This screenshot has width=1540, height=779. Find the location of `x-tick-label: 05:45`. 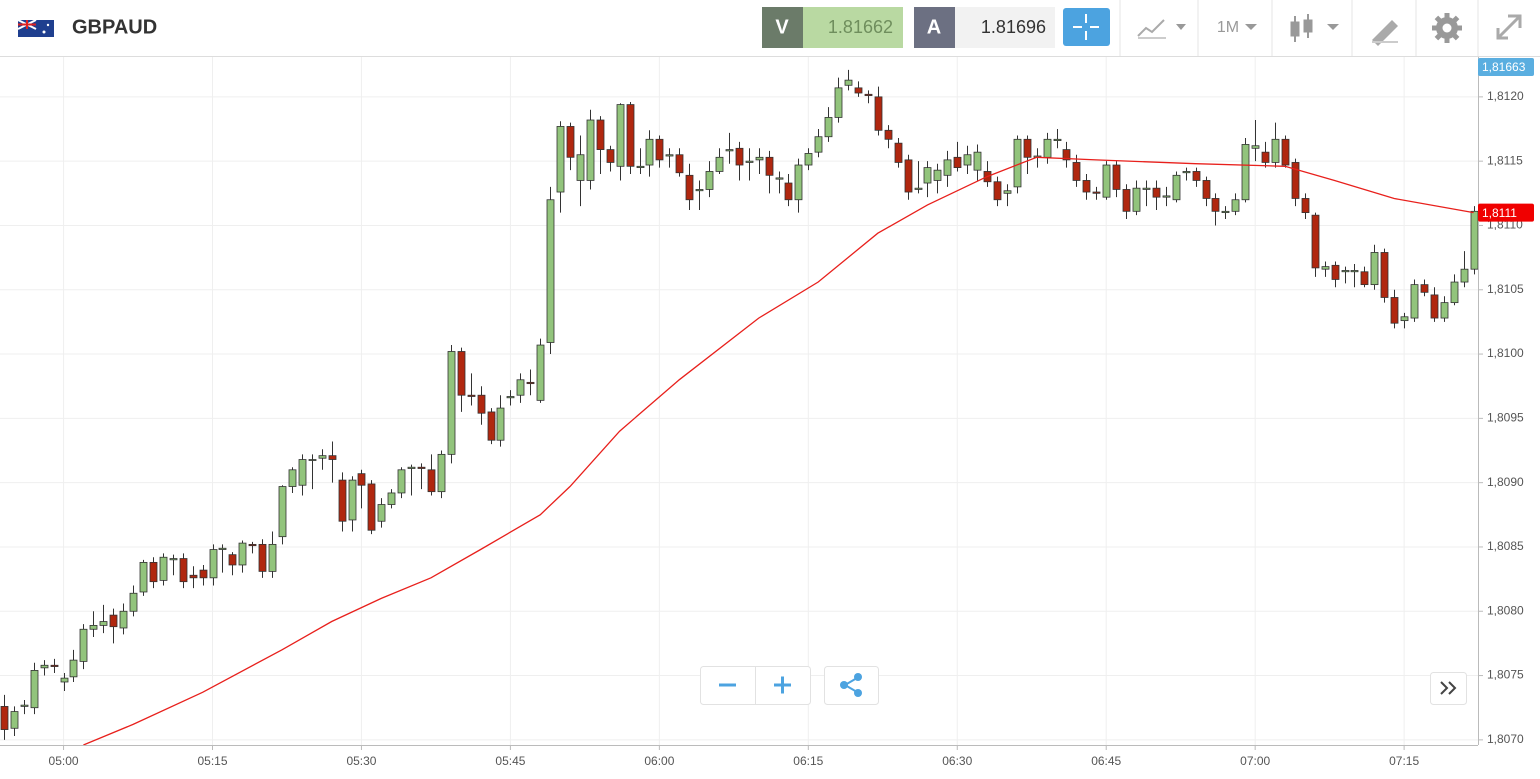

x-tick-label: 05:45 is located at coordinates (510, 761).